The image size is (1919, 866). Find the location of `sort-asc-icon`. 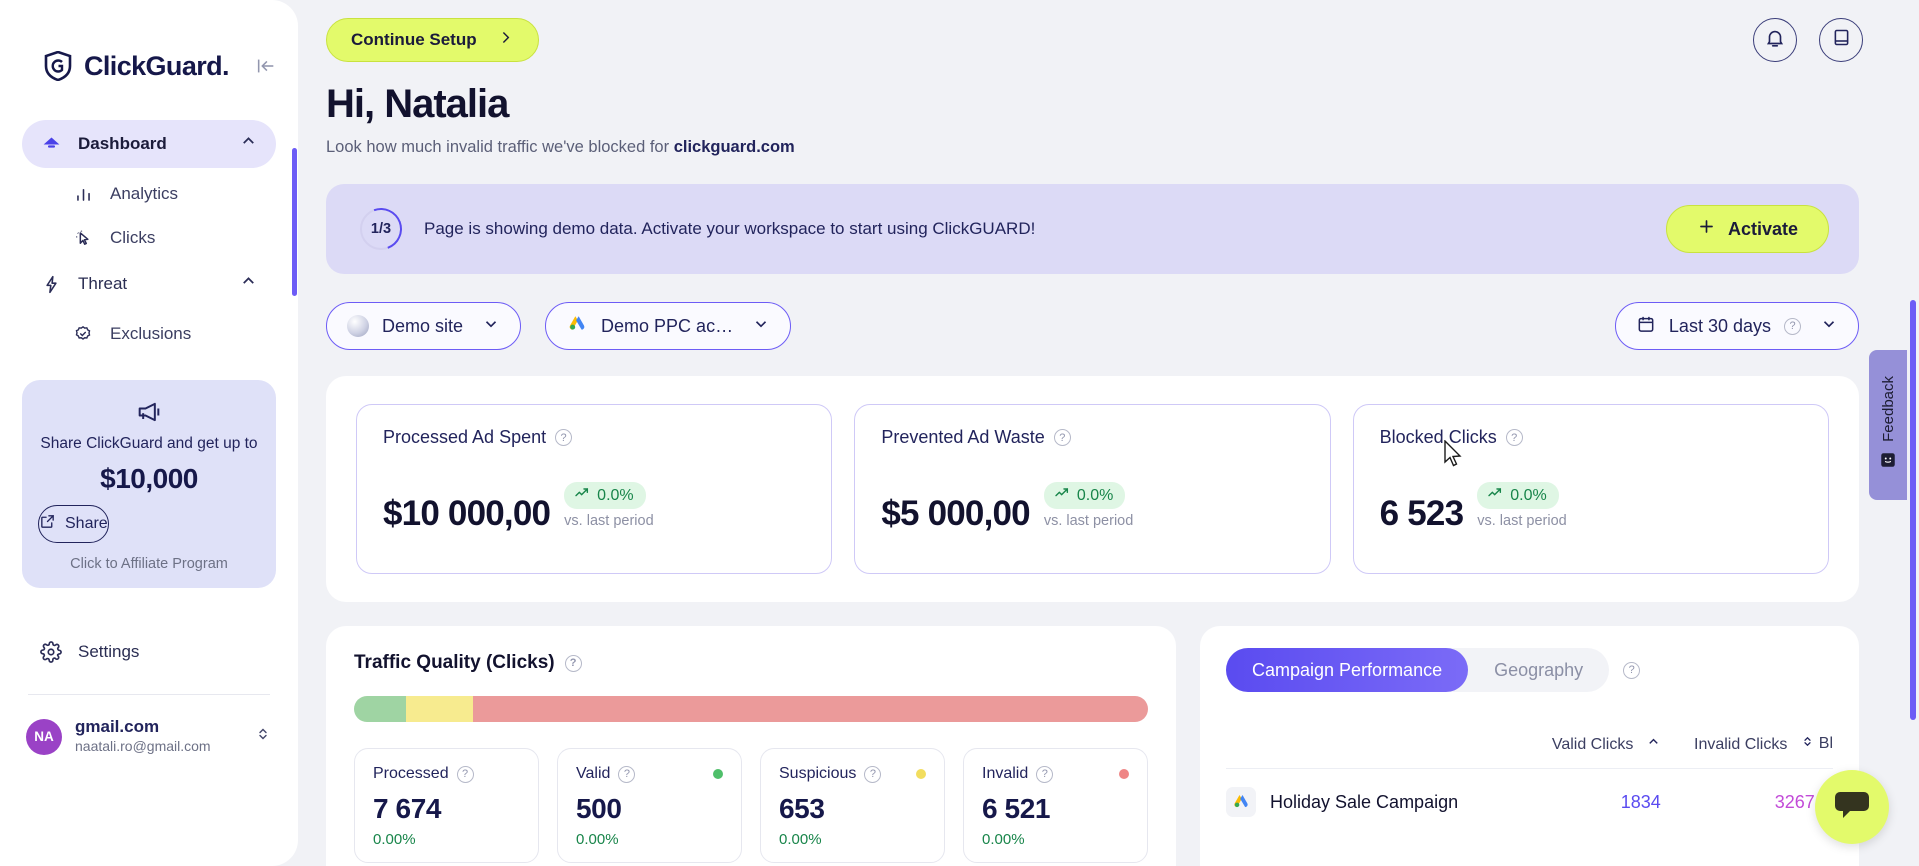

sort-asc-icon is located at coordinates (1653, 744).